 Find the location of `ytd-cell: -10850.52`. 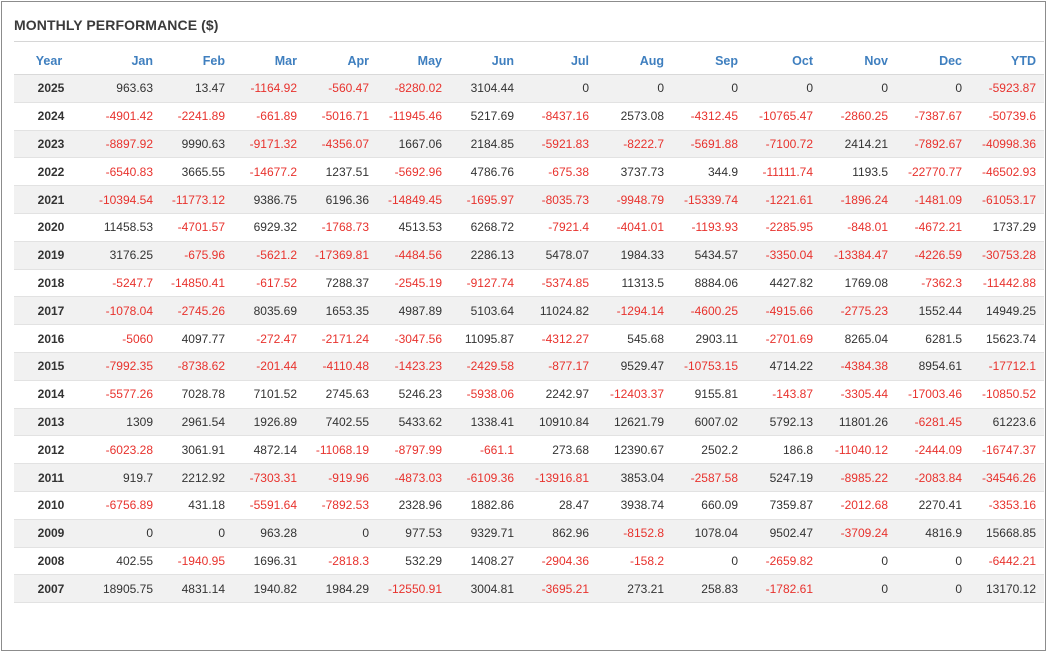

ytd-cell: -10850.52 is located at coordinates (1007, 394).